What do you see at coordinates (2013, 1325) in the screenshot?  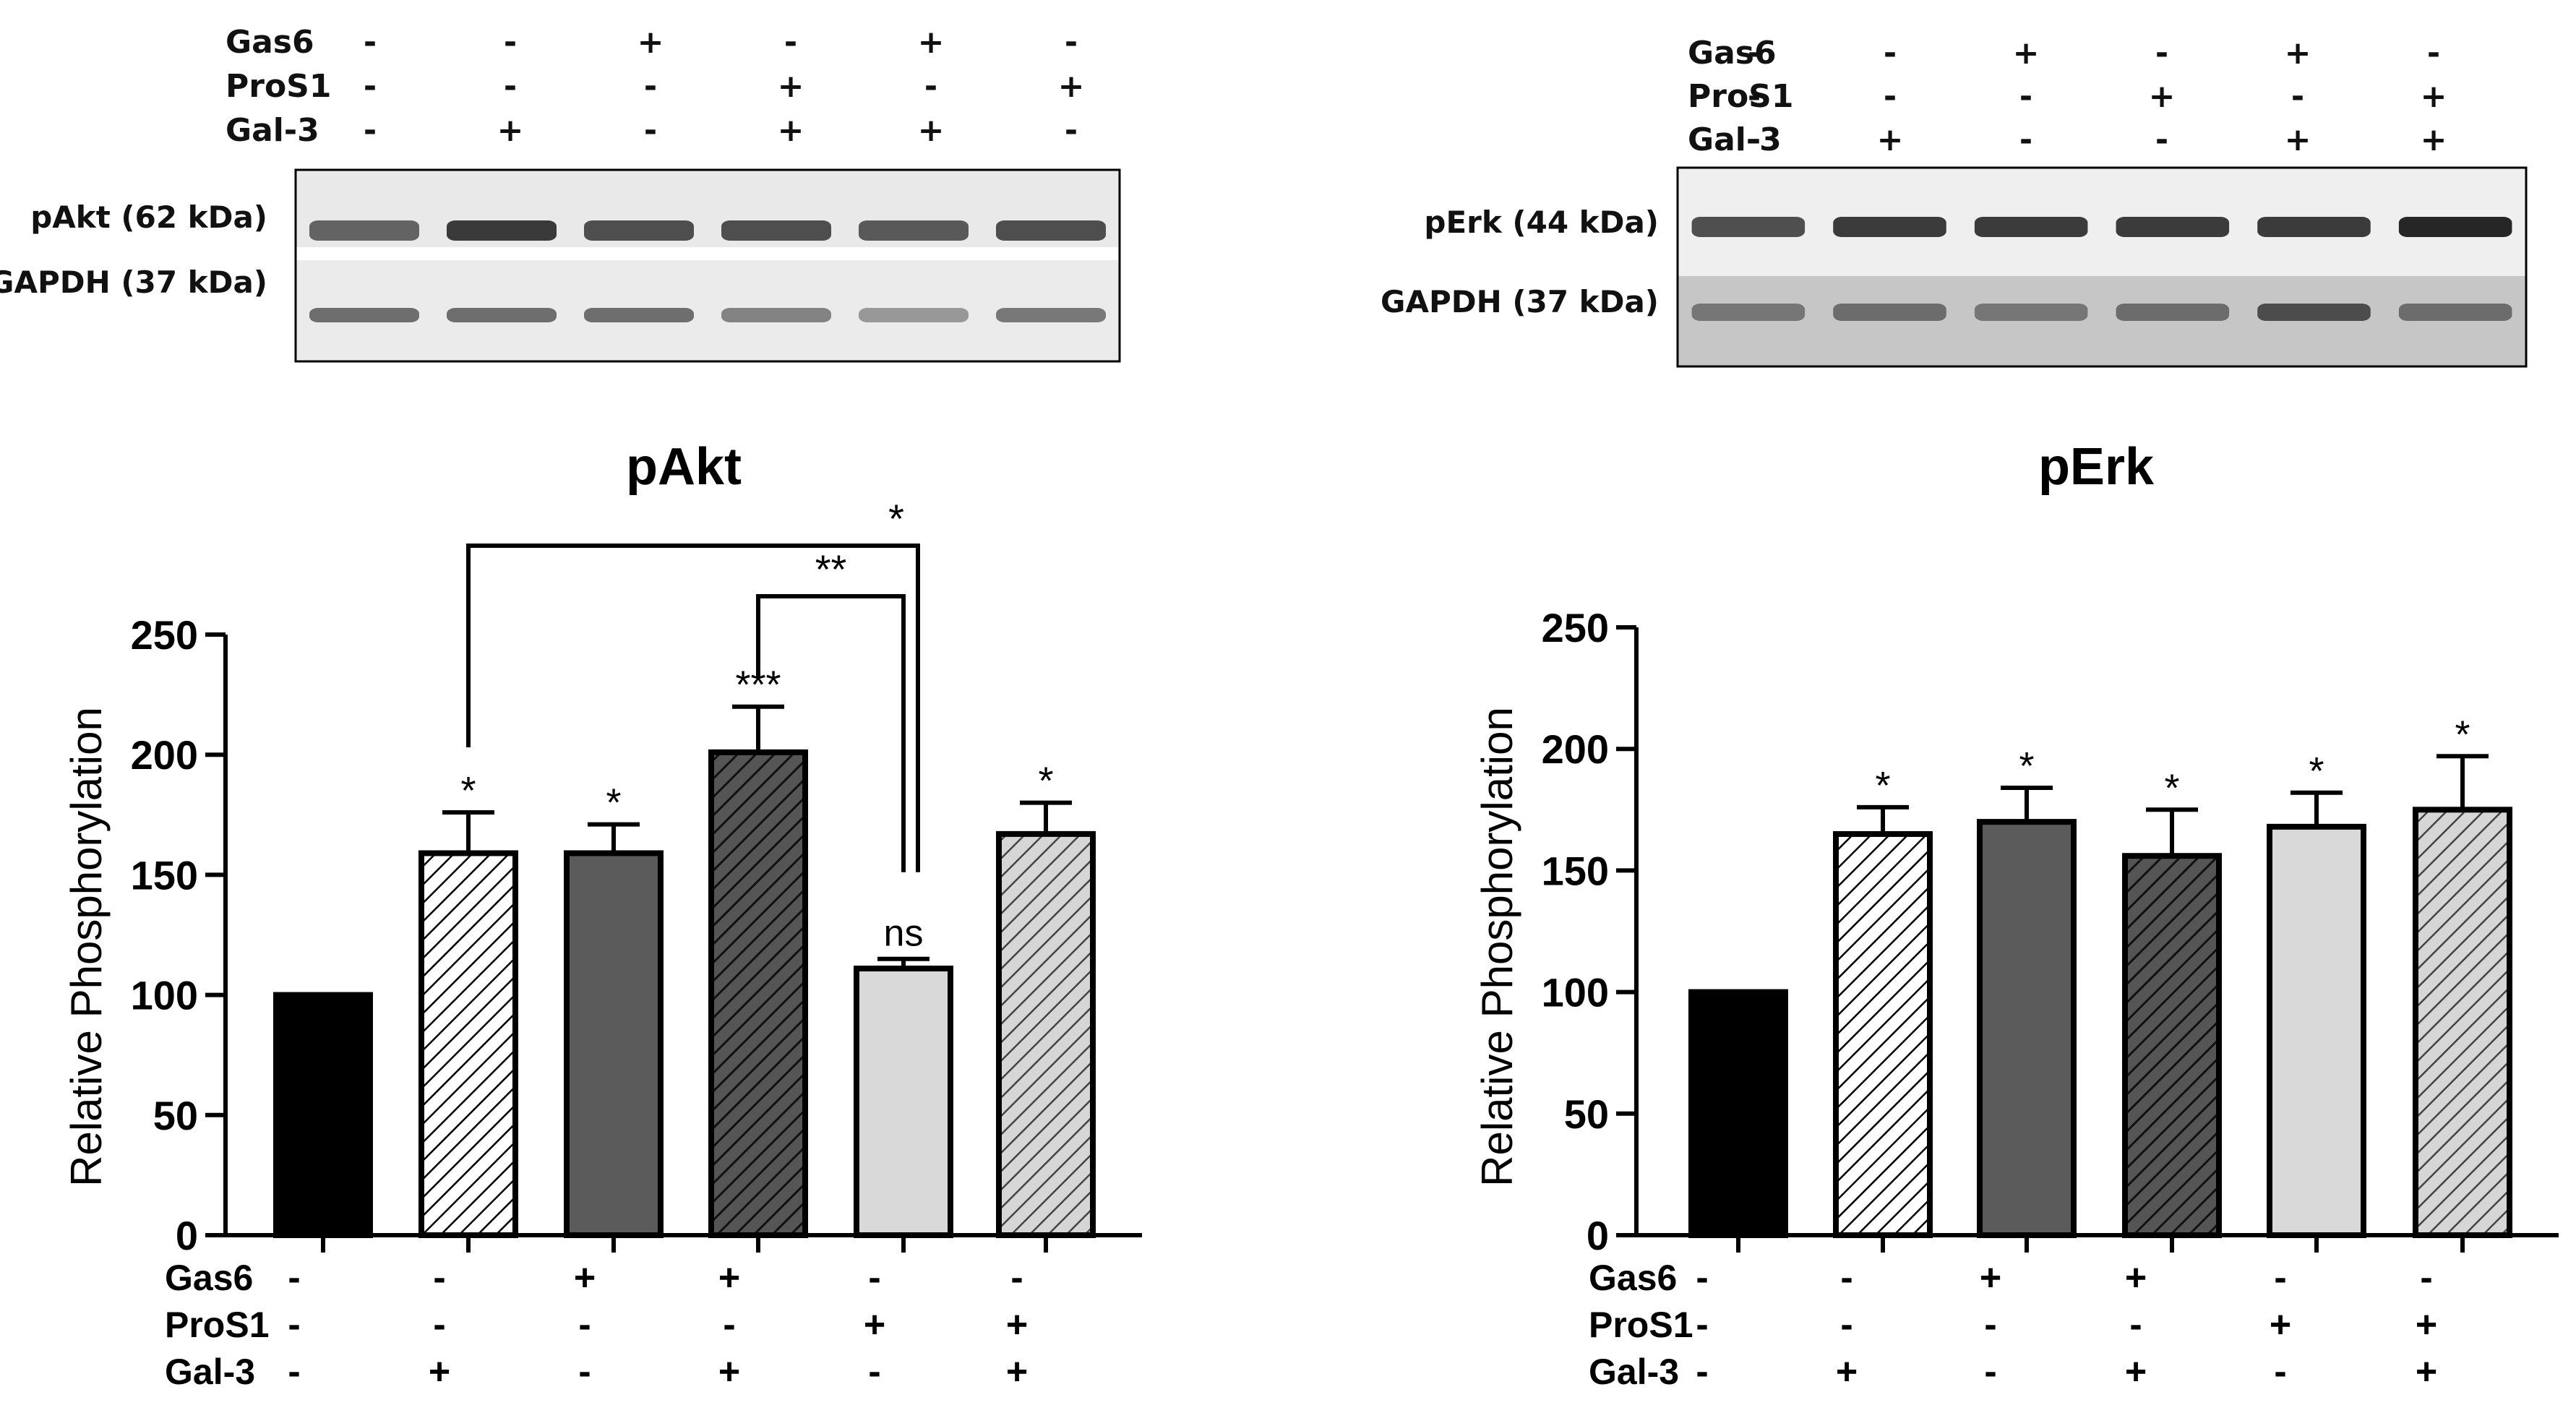 I see `condition-table: Gas6- - + + - -ProS1- - - - + +Gal-3- + - + - +` at bounding box center [2013, 1325].